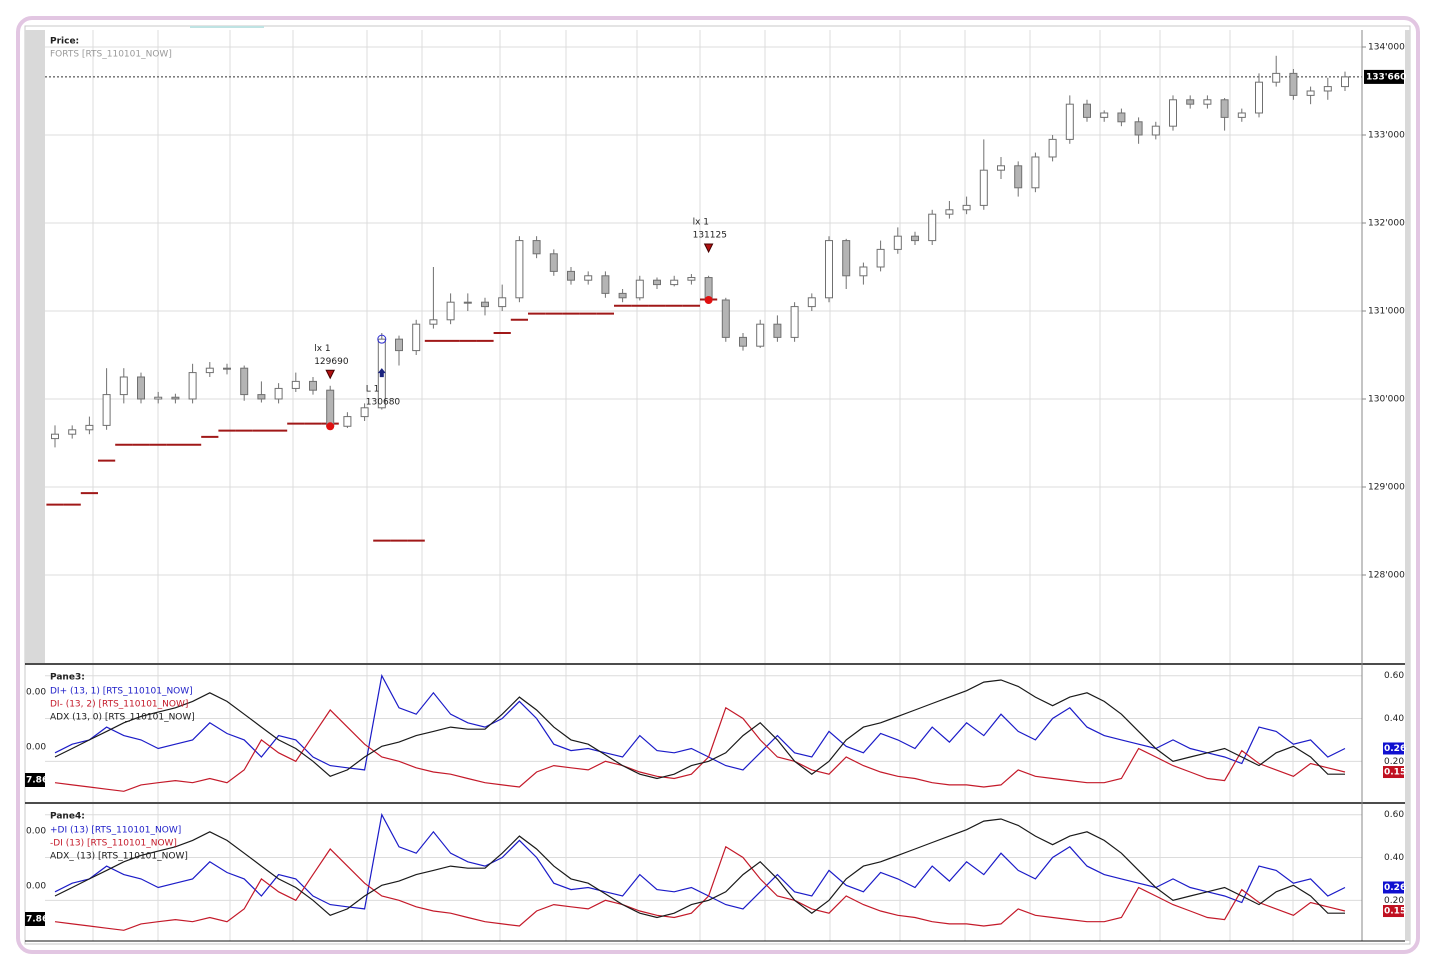 This screenshot has width=1434, height=973. I want to click on exit-arrow, so click(330, 374).